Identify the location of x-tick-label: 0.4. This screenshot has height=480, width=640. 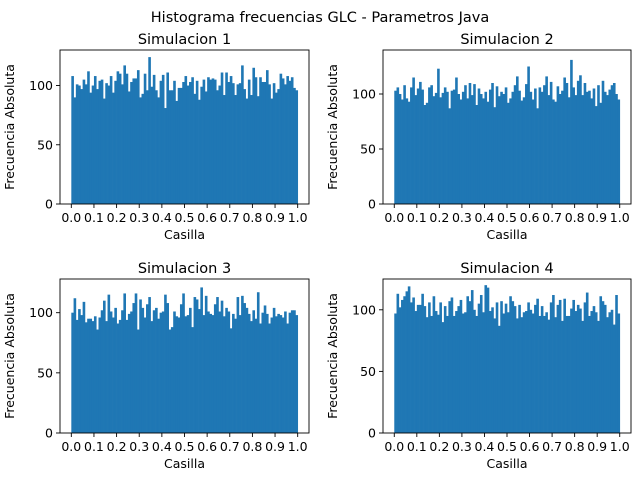
(485, 217).